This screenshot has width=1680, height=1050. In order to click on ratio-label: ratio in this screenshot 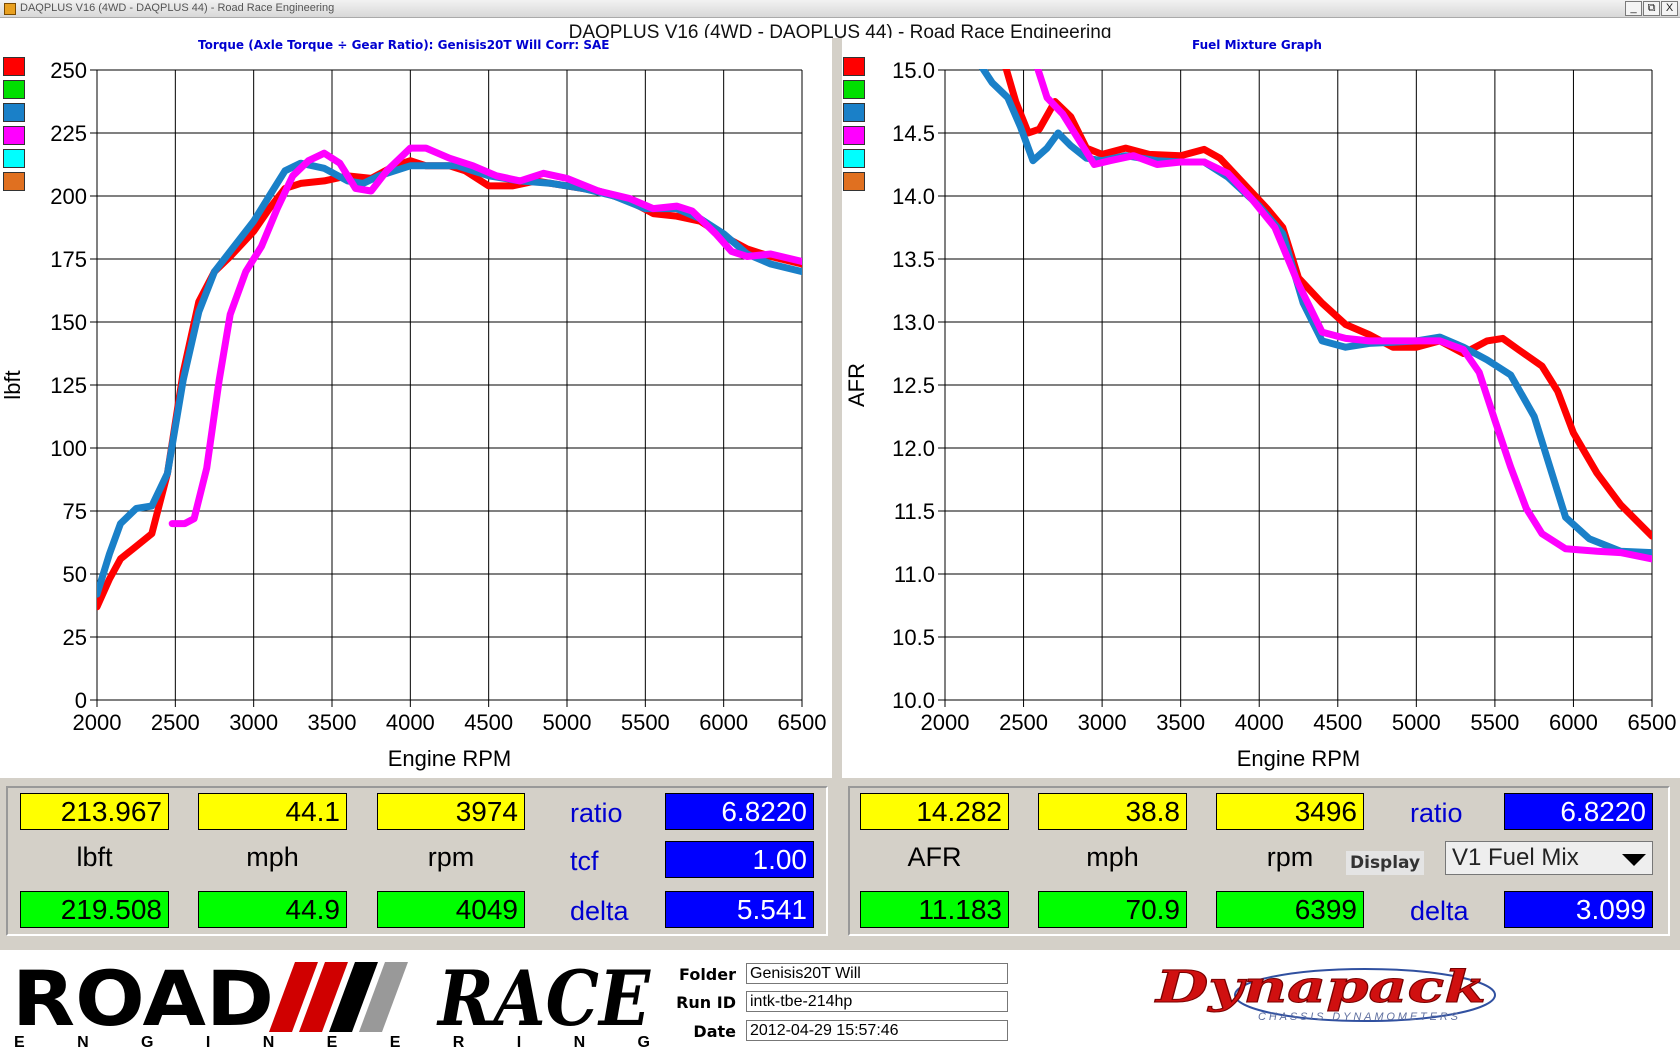, I will do `click(596, 813)`.